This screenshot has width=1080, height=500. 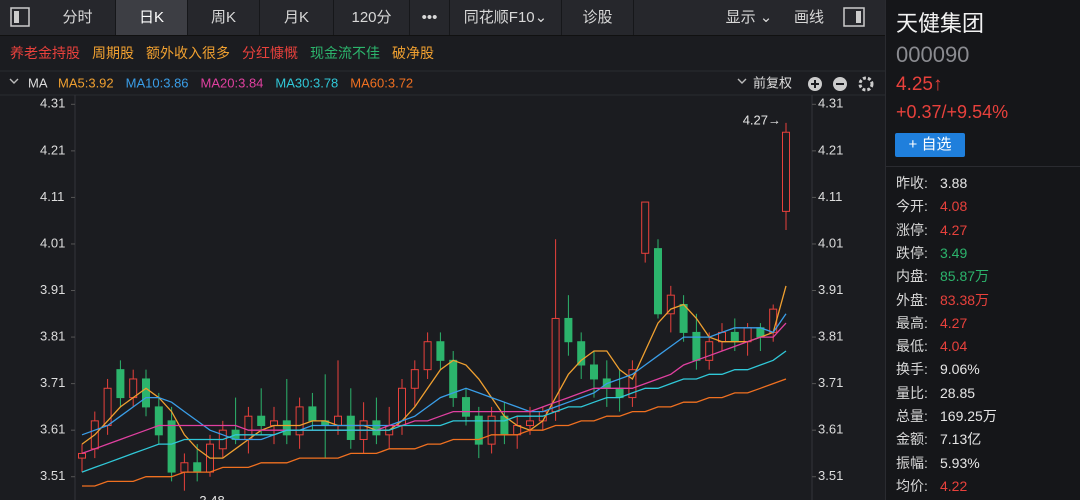 I want to click on y-tick-label: 3.81, so click(x=830, y=336).